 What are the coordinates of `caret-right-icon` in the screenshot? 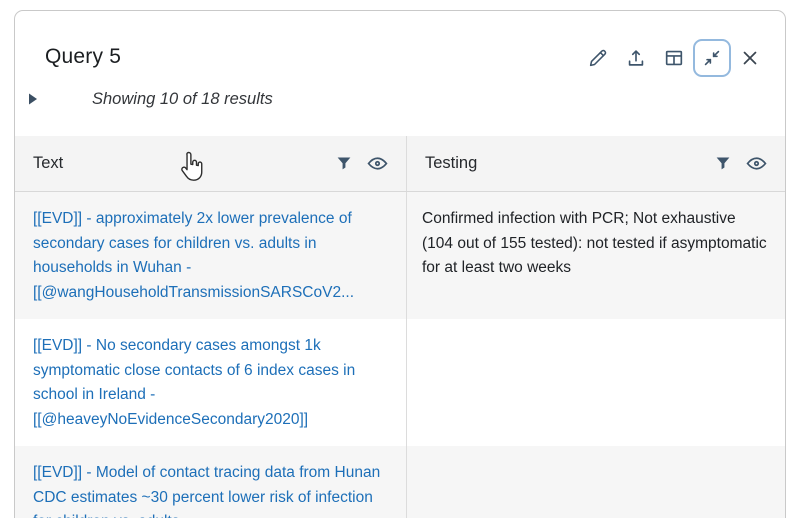 It's located at (33, 99).